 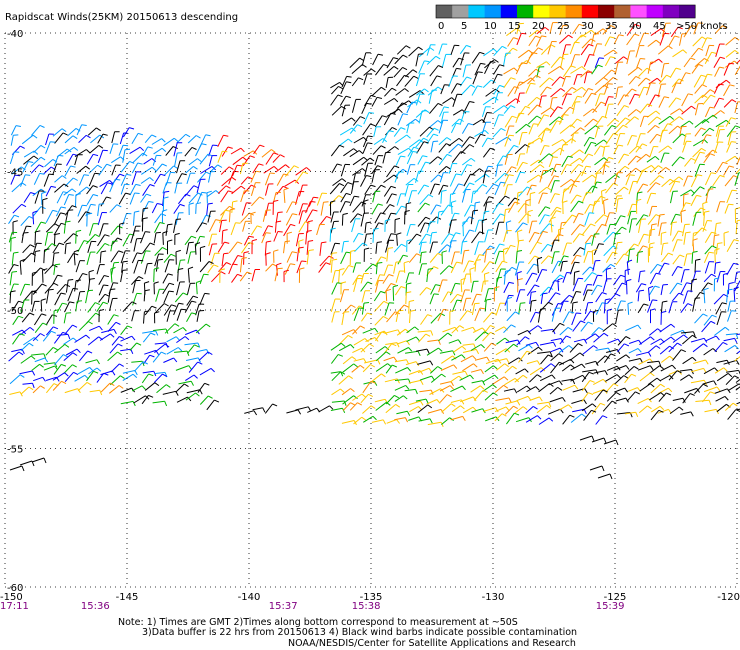 What do you see at coordinates (371, 597) in the screenshot?
I see `x-tick-label: -135` at bounding box center [371, 597].